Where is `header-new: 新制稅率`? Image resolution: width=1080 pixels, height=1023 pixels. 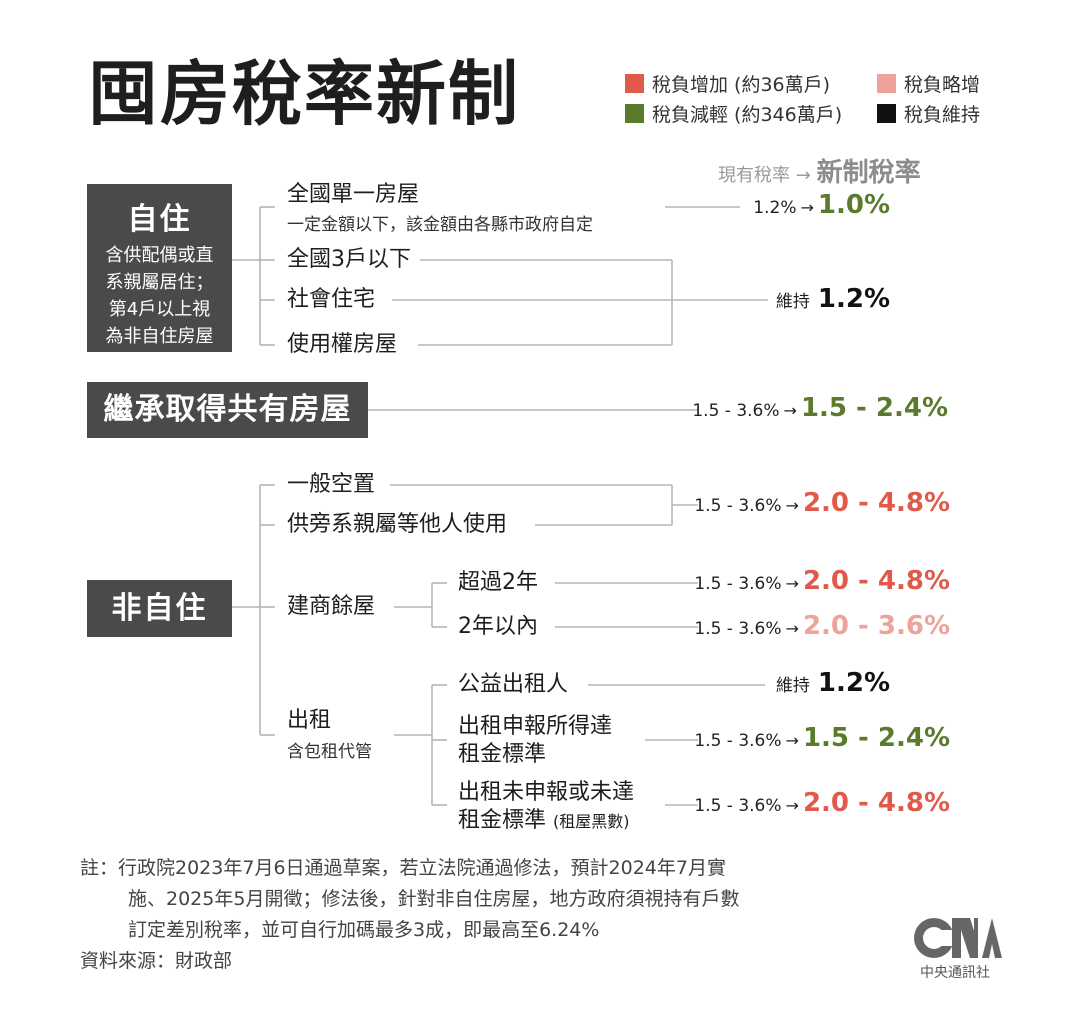
header-new: 新制稅率 is located at coordinates (868, 173).